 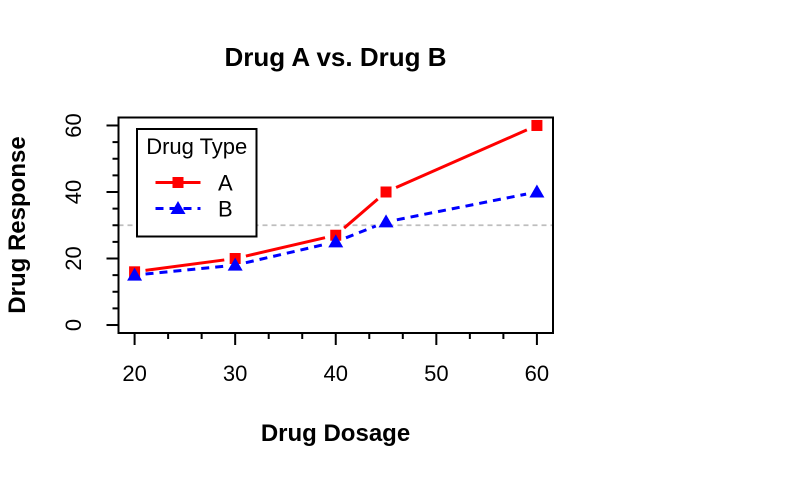 I want to click on legend-label-b: B, so click(x=225, y=209).